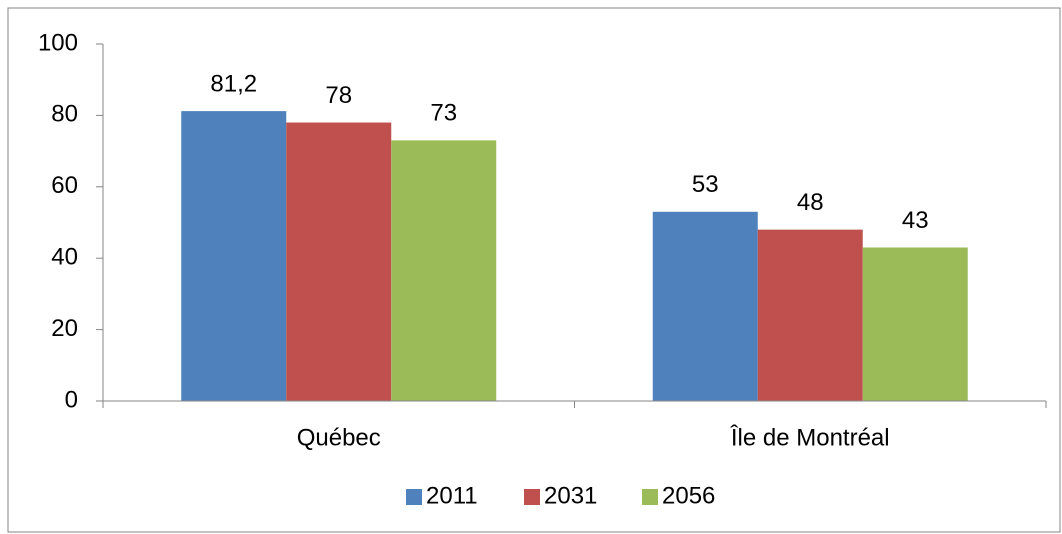  What do you see at coordinates (452, 495) in the screenshot?
I see `legend-label: 2011` at bounding box center [452, 495].